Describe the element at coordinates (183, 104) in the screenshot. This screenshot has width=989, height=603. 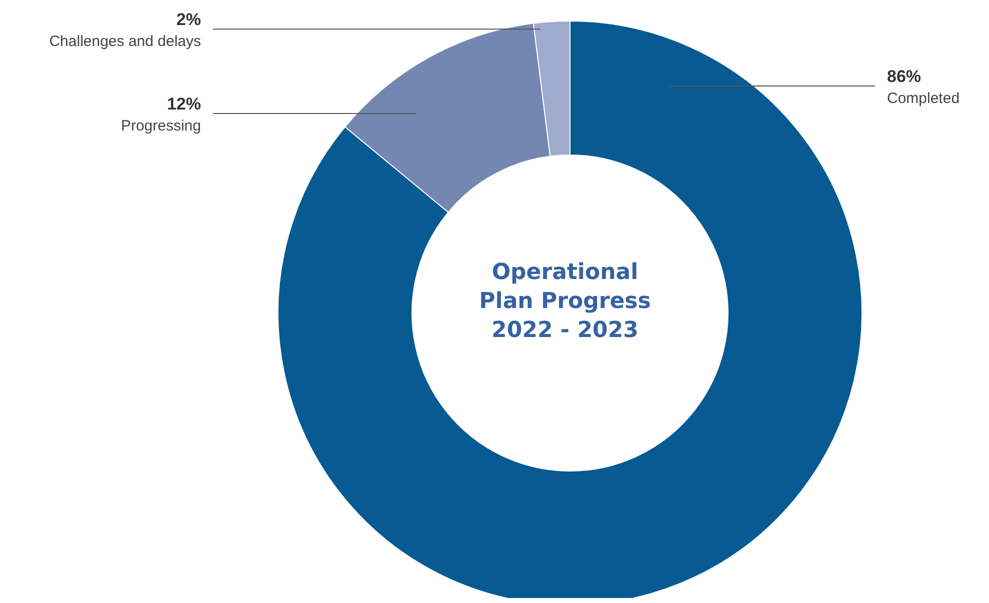
I see `data-label: 12%` at that location.